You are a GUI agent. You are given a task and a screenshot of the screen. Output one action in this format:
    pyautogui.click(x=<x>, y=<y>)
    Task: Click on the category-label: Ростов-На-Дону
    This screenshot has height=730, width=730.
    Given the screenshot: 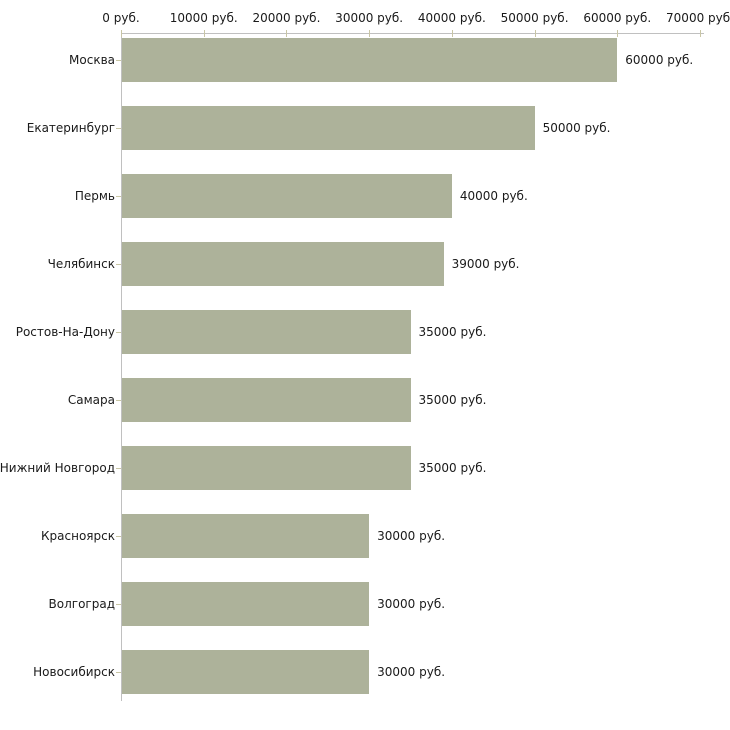 What is the action you would take?
    pyautogui.click(x=65, y=332)
    